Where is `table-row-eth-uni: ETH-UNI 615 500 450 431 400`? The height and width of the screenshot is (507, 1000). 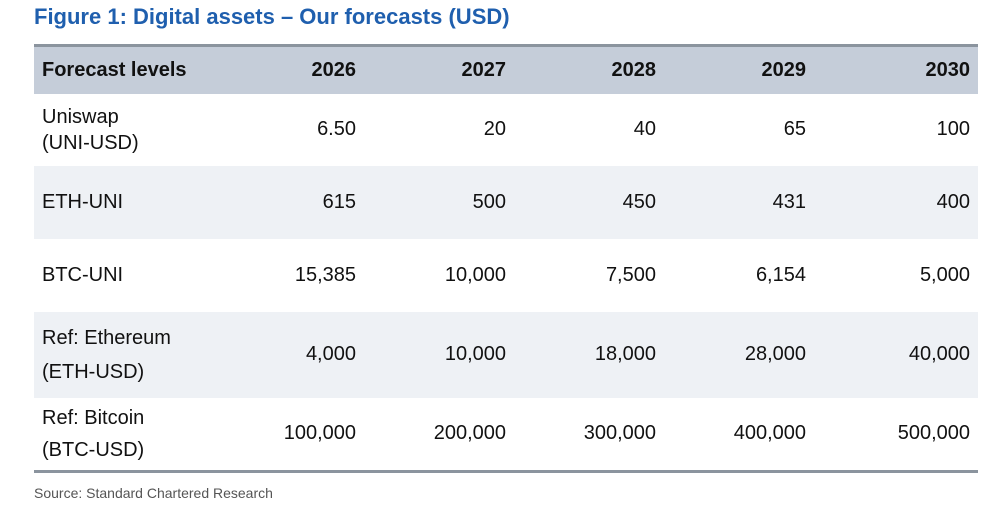 table-row-eth-uni: ETH-UNI 615 500 450 431 400 is located at coordinates (506, 202).